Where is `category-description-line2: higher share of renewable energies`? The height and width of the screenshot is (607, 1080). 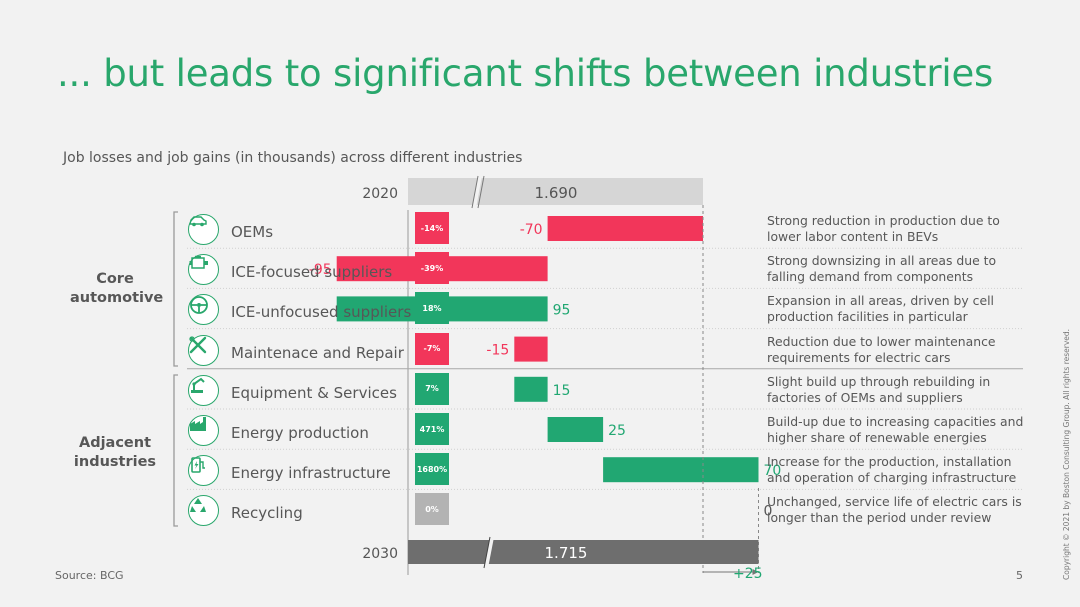
category-description-line2: higher share of renewable energies is located at coordinates (877, 437).